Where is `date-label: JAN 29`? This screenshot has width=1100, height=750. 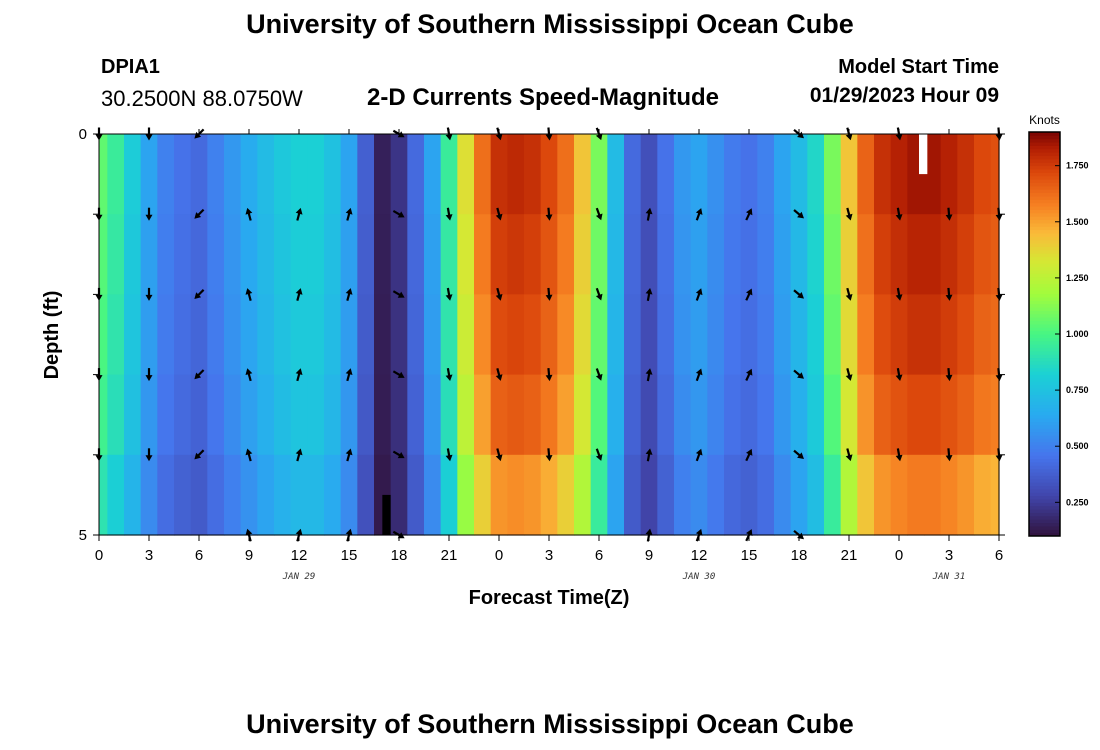 date-label: JAN 29 is located at coordinates (299, 577).